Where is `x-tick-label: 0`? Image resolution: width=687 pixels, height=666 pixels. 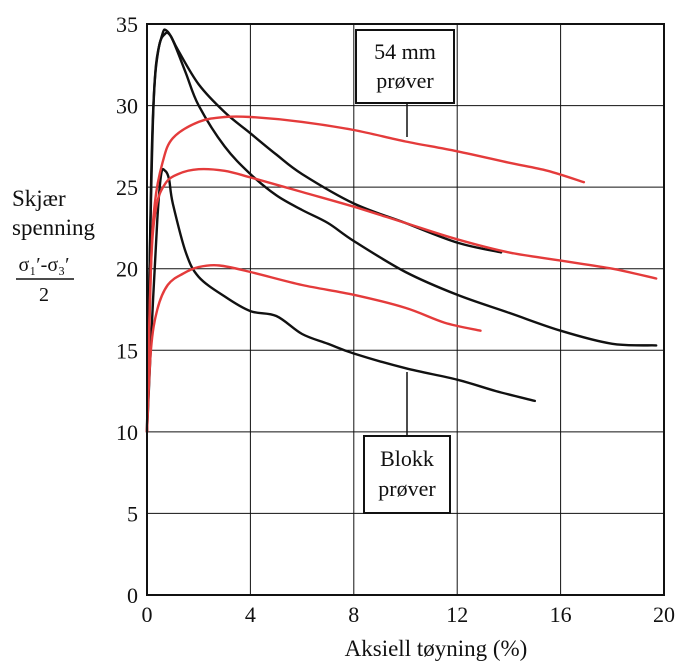 x-tick-label: 0 is located at coordinates (147, 614).